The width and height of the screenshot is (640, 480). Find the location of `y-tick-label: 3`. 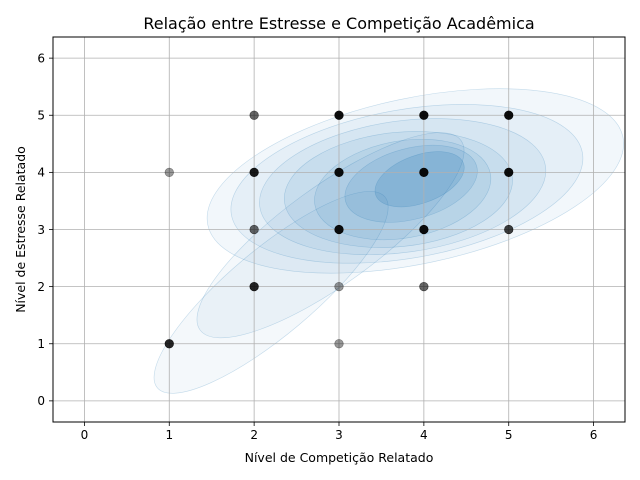

y-tick-label: 3 is located at coordinates (41, 230).